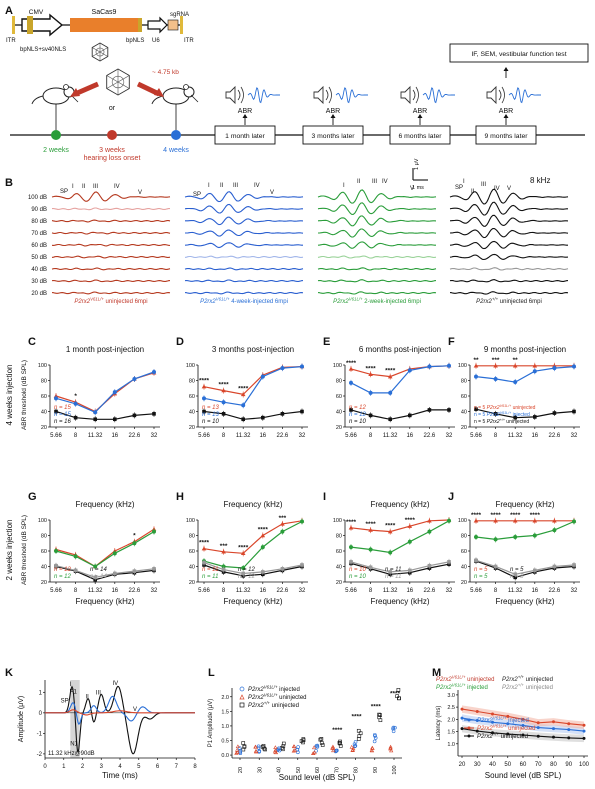  I want to click on timepoint-3w-label: 3 weeks, so click(112, 150).